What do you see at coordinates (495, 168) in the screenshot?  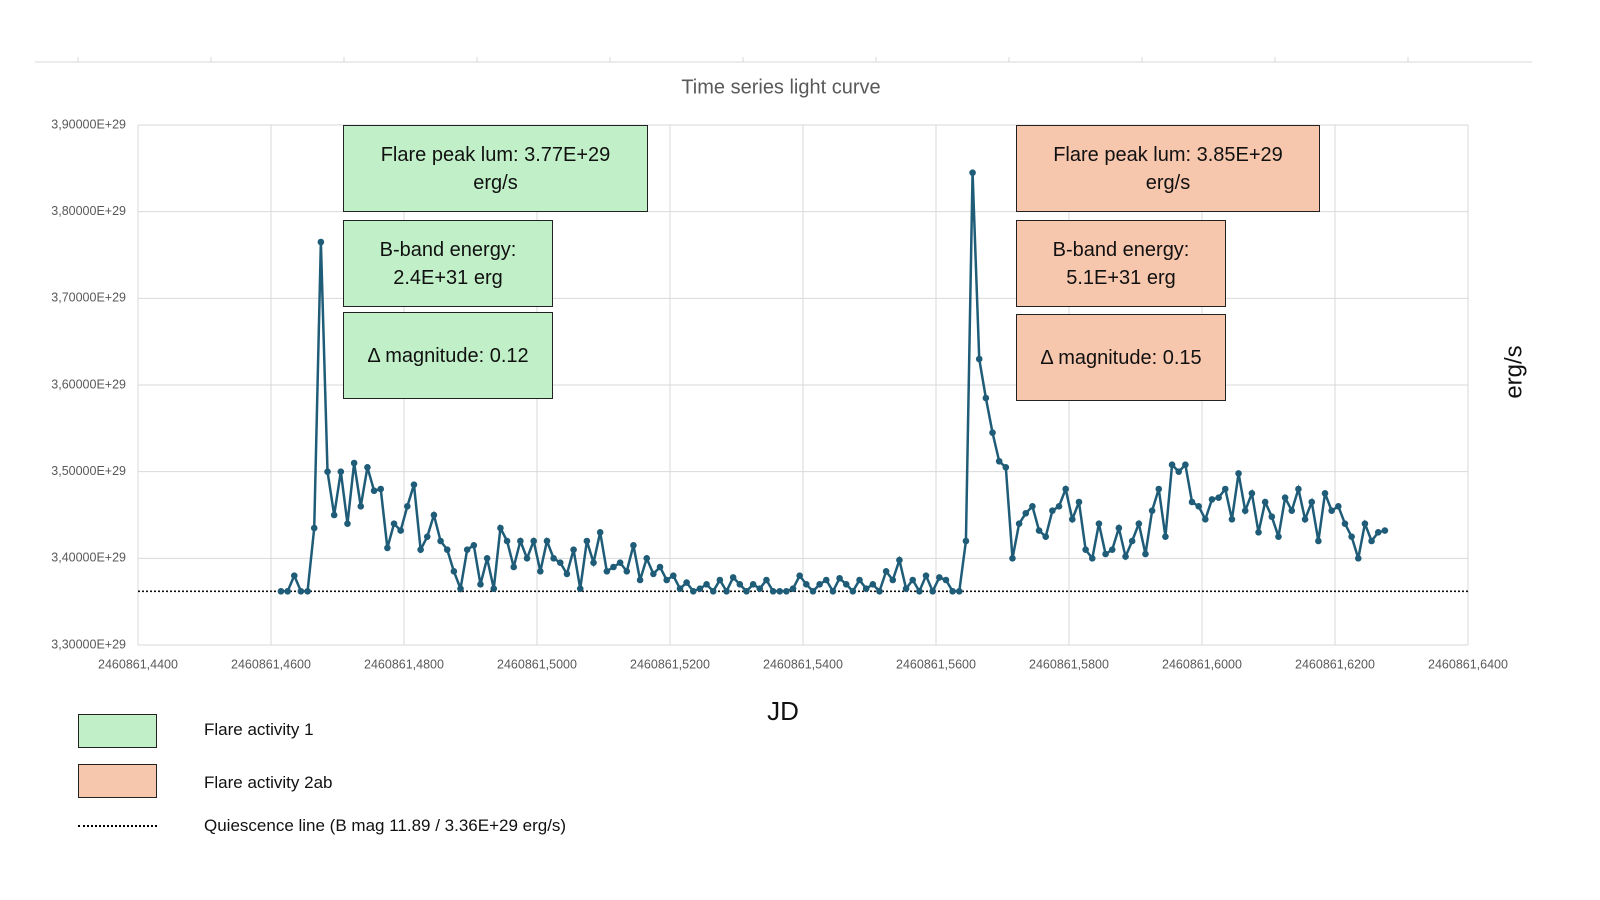 I see `annotation-box: Flare peak lum: 3.77E+29 erg/s` at bounding box center [495, 168].